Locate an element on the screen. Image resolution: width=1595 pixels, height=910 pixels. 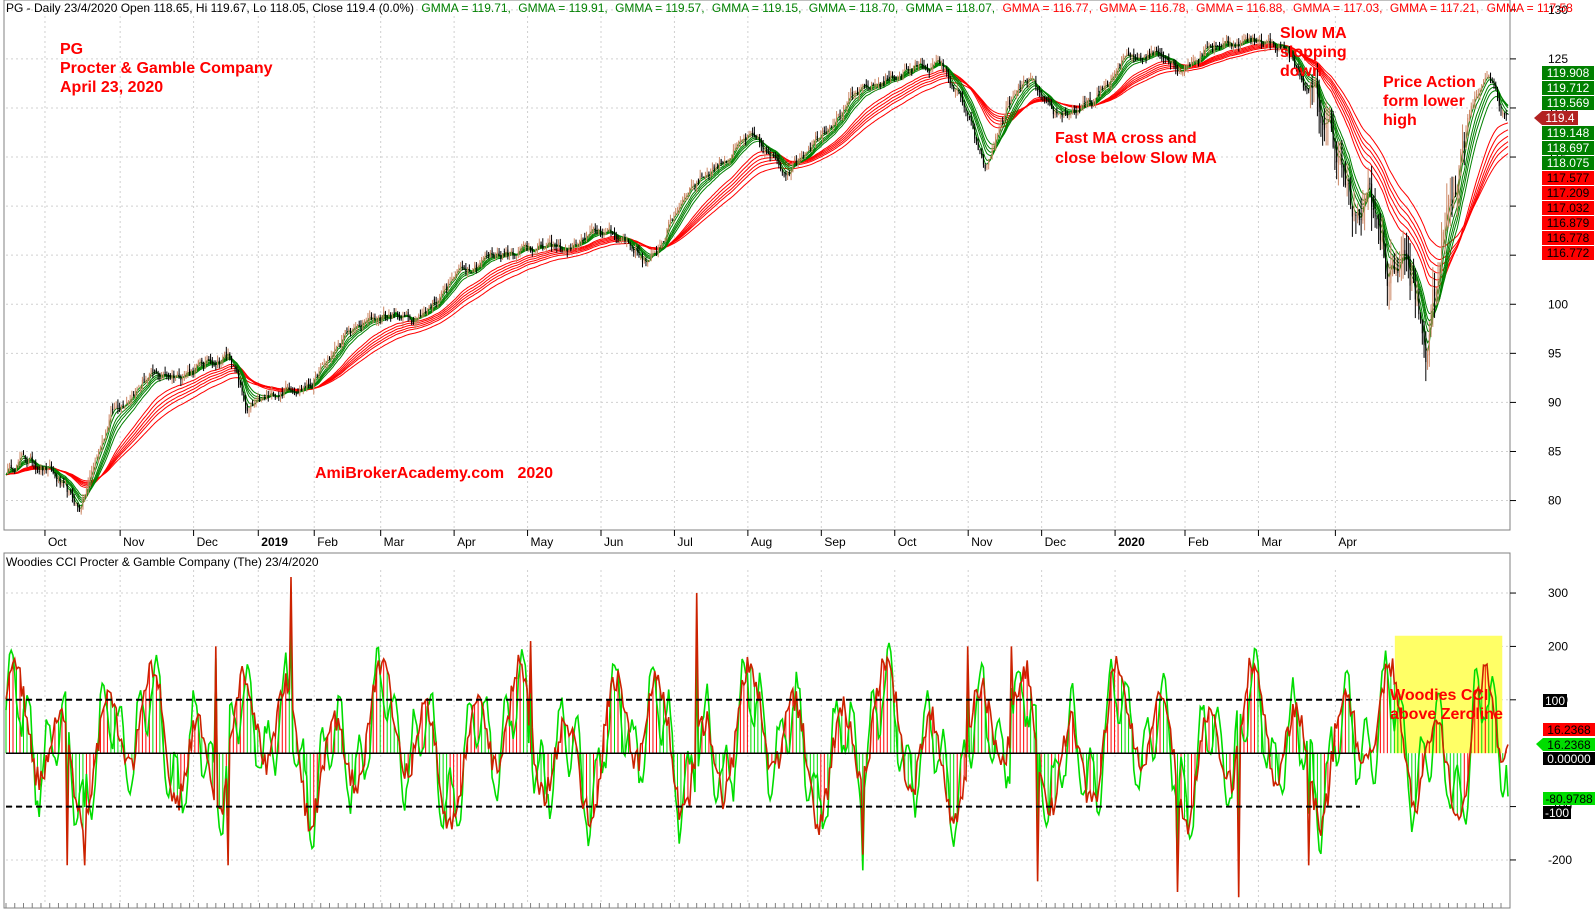
cci-tag-zero-bg is located at coordinates (1569, 758).